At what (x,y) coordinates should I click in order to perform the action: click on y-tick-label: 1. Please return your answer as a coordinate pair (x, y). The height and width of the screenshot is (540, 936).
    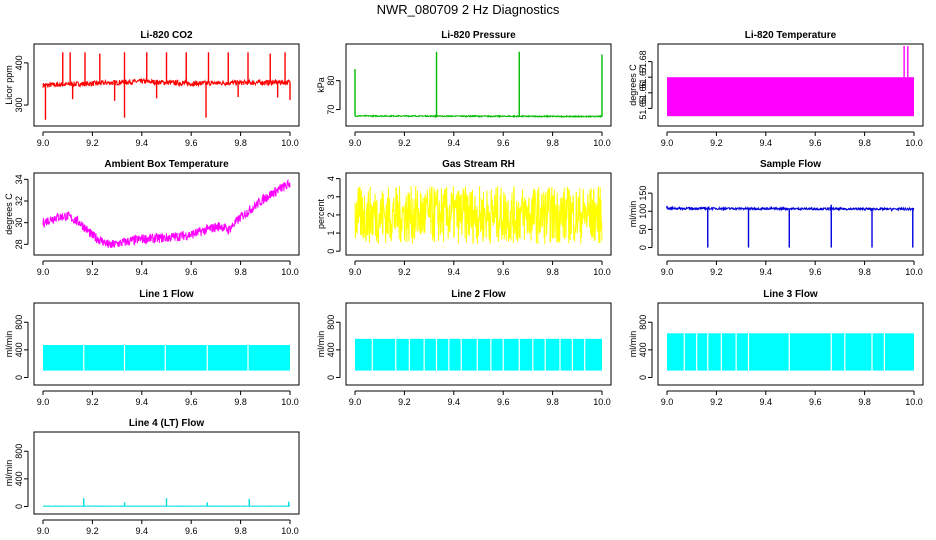
    Looking at the image, I should click on (331, 233).